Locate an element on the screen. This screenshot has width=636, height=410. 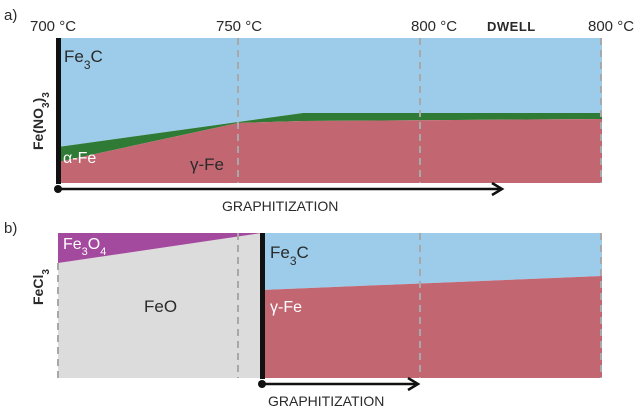
temp-label-700: 700 °C is located at coordinates (53, 26).